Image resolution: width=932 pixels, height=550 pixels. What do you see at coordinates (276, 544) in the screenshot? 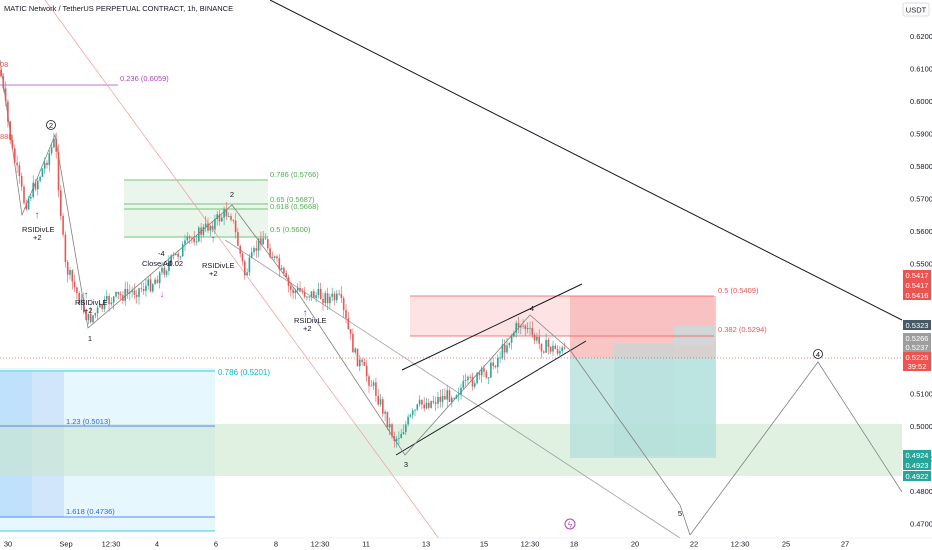
I see `time-tick-label: 8` at bounding box center [276, 544].